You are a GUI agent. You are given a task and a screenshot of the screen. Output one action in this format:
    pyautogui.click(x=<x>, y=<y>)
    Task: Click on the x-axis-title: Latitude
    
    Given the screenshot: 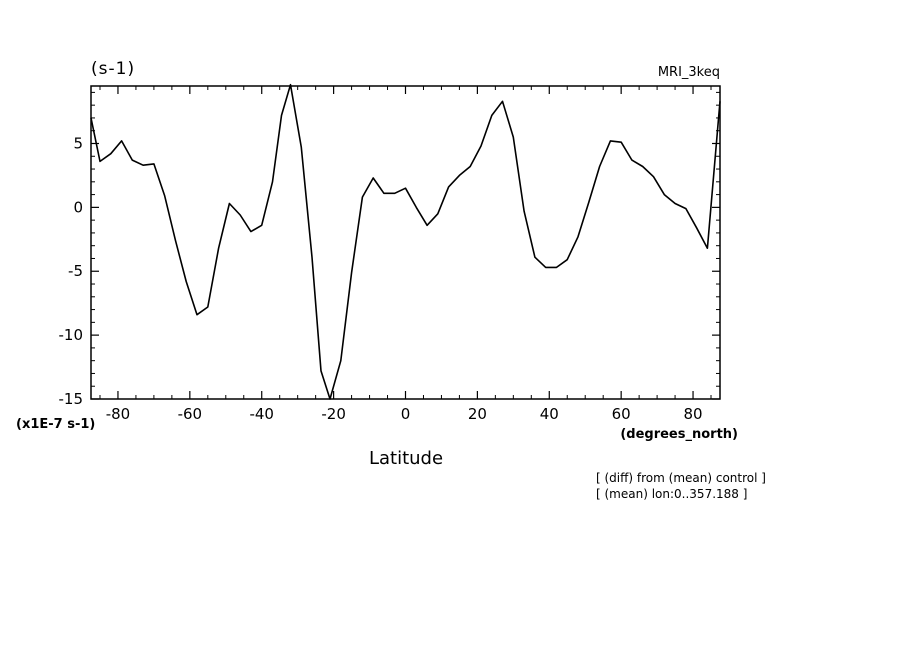 What is the action you would take?
    pyautogui.click(x=406, y=458)
    